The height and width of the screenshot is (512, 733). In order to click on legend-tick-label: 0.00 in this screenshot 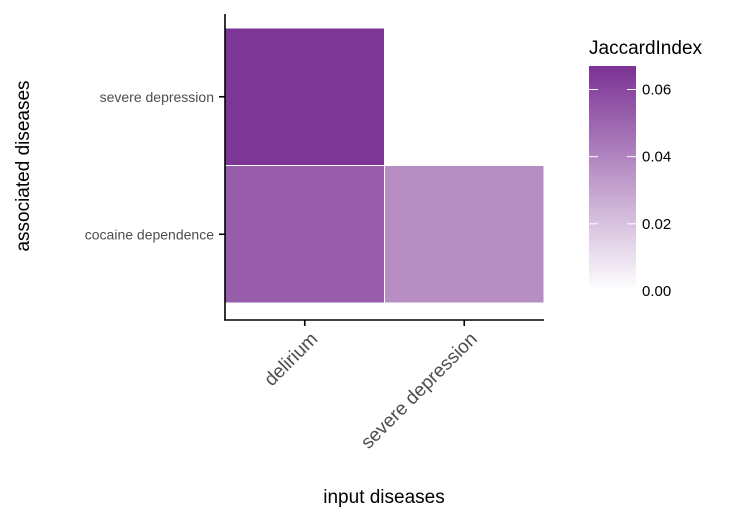, I will do `click(656, 291)`.